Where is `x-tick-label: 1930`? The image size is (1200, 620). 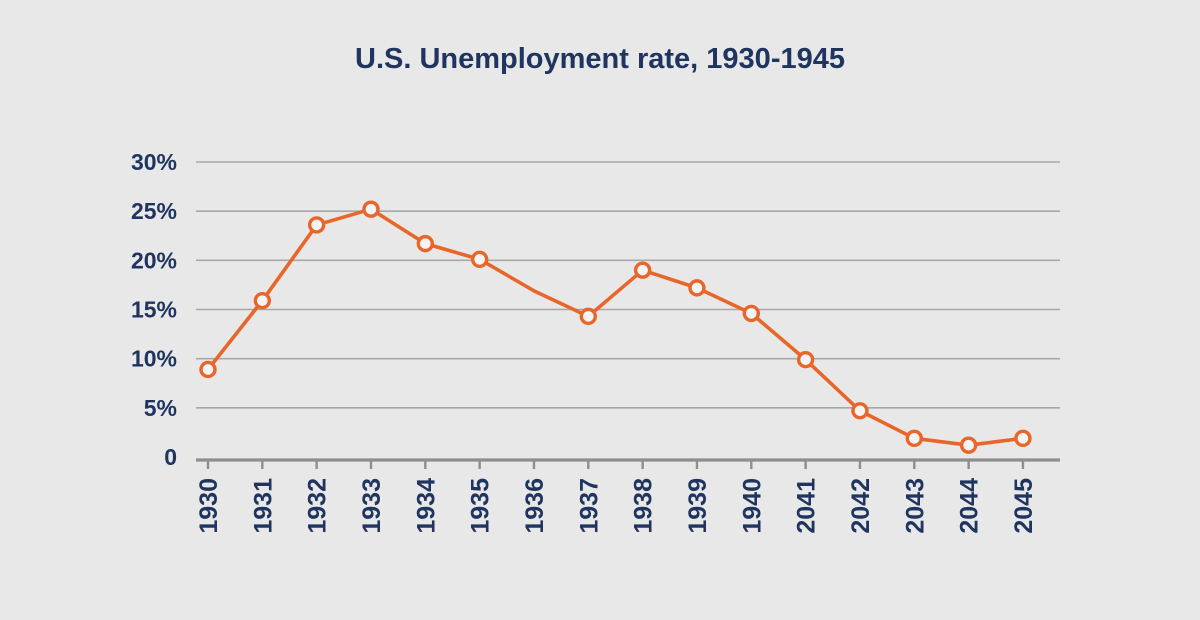
x-tick-label: 1930 is located at coordinates (209, 506).